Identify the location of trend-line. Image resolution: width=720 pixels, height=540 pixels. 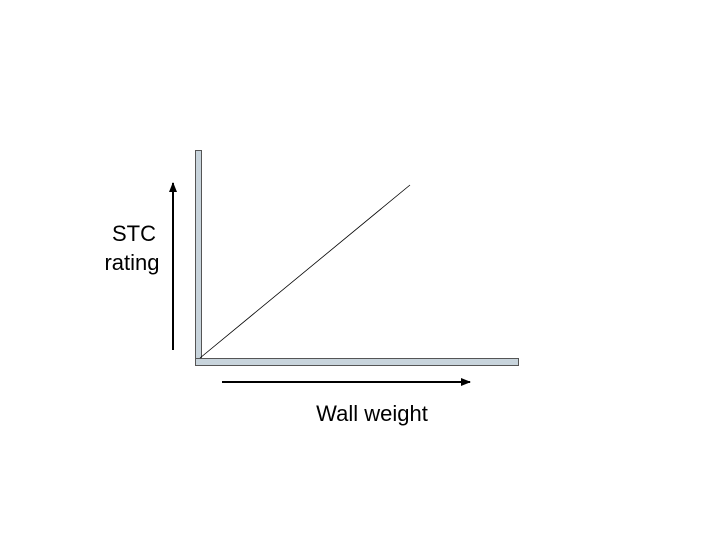
(305, 271).